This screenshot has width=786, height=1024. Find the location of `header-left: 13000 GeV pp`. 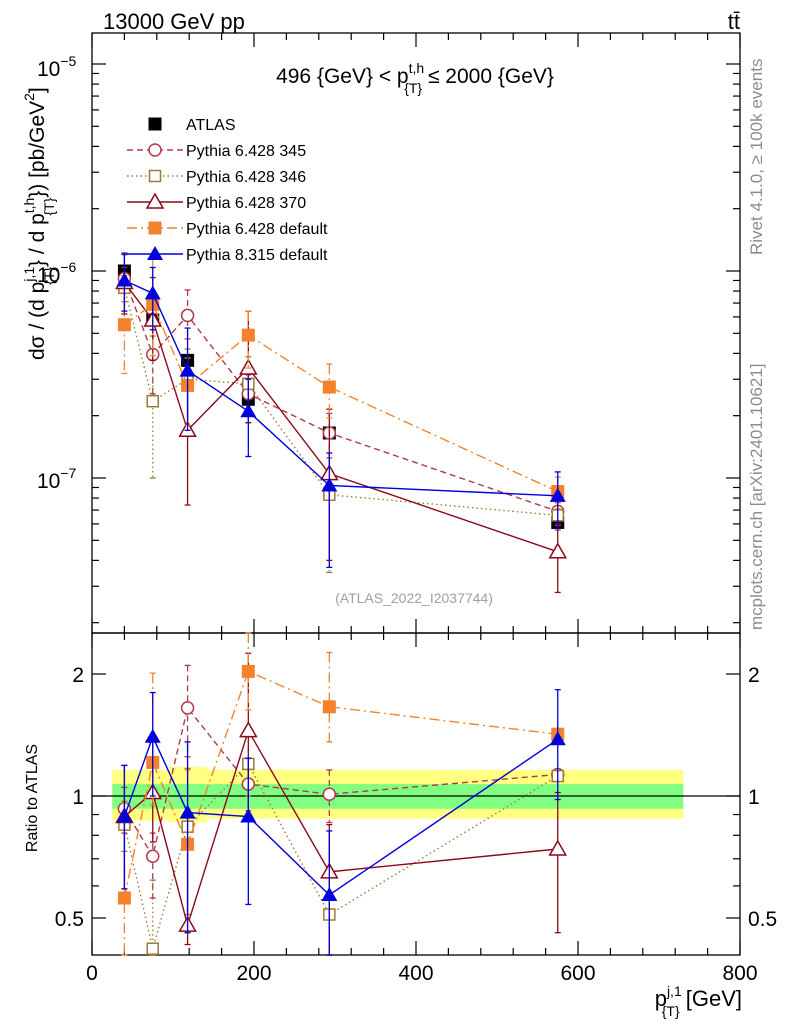

header-left: 13000 GeV pp is located at coordinates (174, 21).